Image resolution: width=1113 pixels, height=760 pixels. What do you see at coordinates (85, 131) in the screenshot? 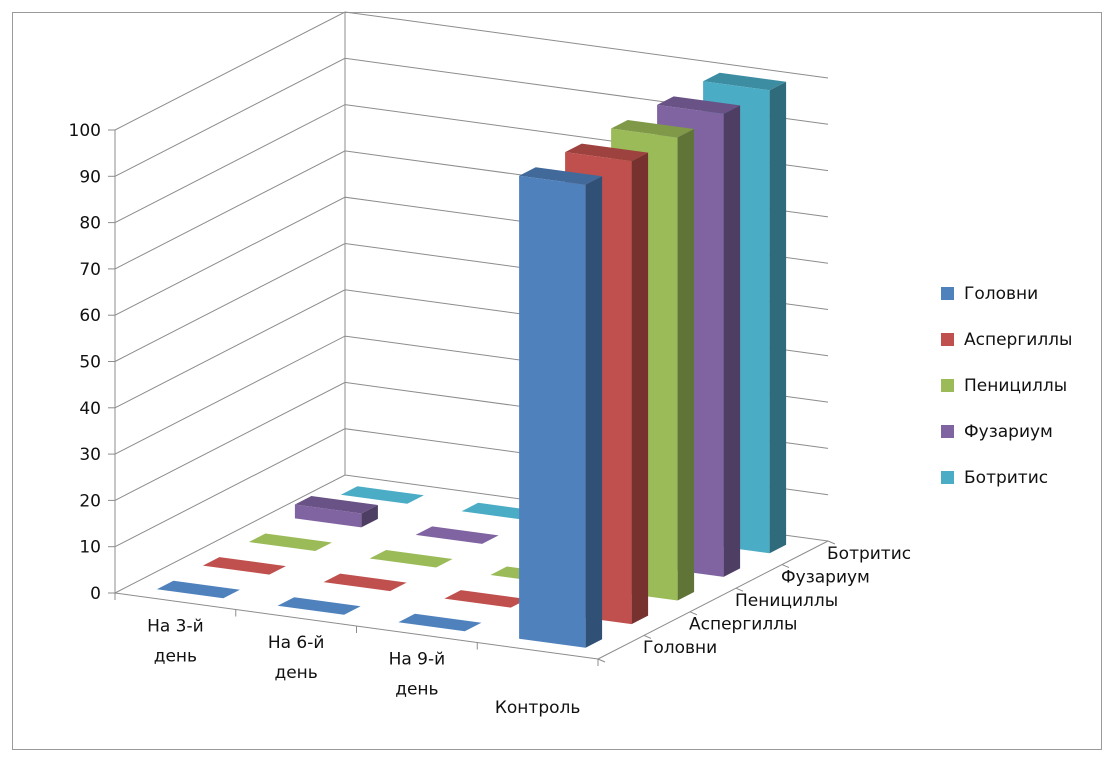
I see `y-tick-label: 100` at bounding box center [85, 131].